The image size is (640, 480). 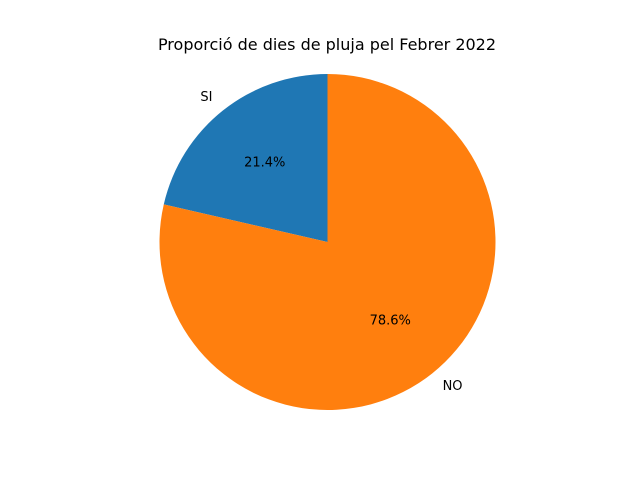 I want to click on pie-slice-si, so click(x=245, y=158).